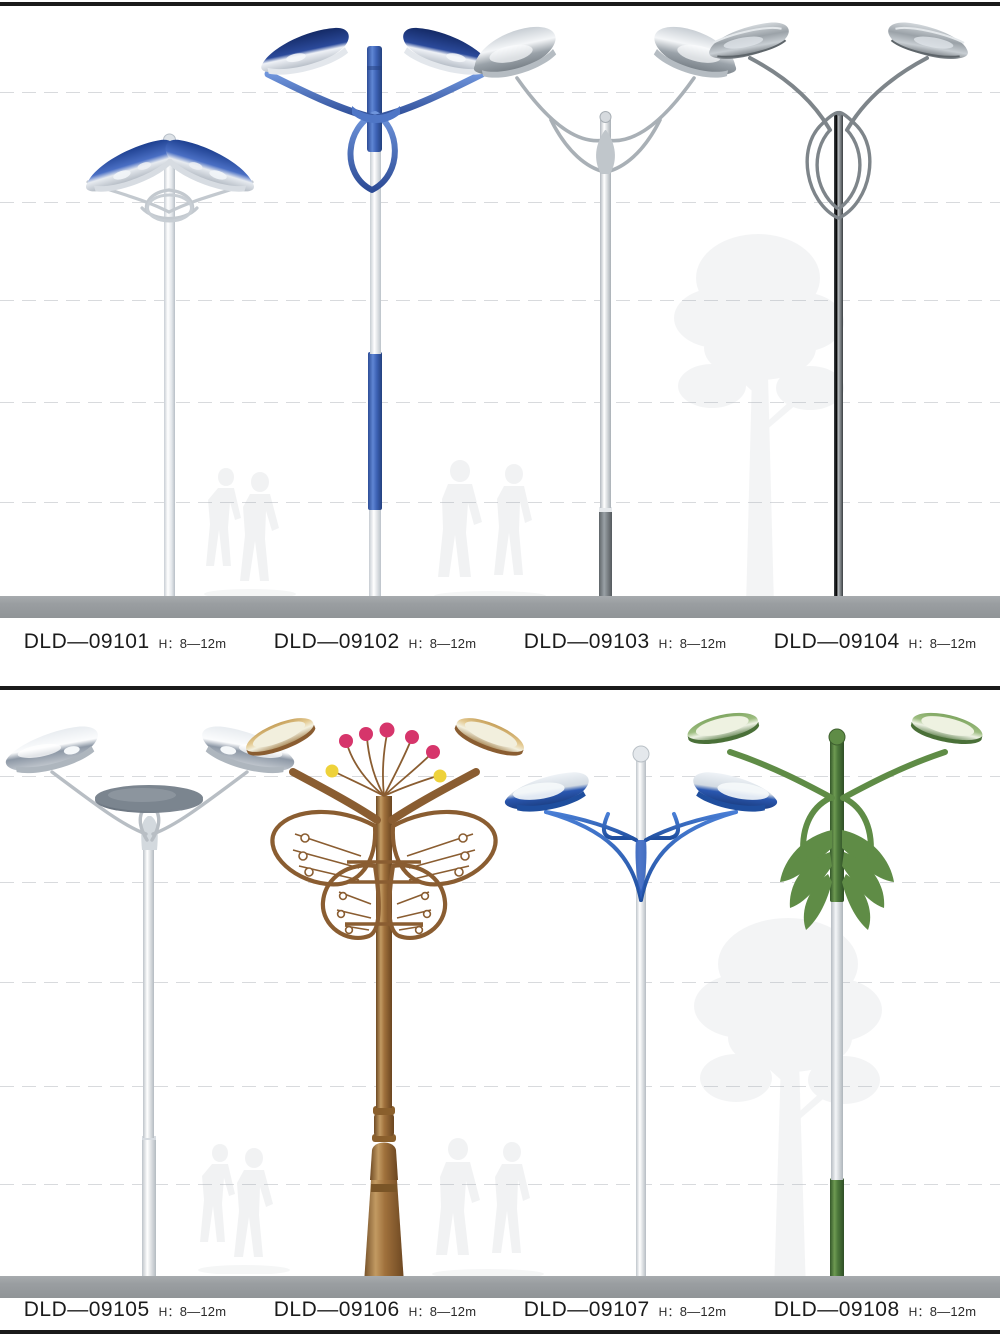 The height and width of the screenshot is (1334, 1000). I want to click on caption-dld-09106: DLD—09106 H：8—12m, so click(375, 1316).